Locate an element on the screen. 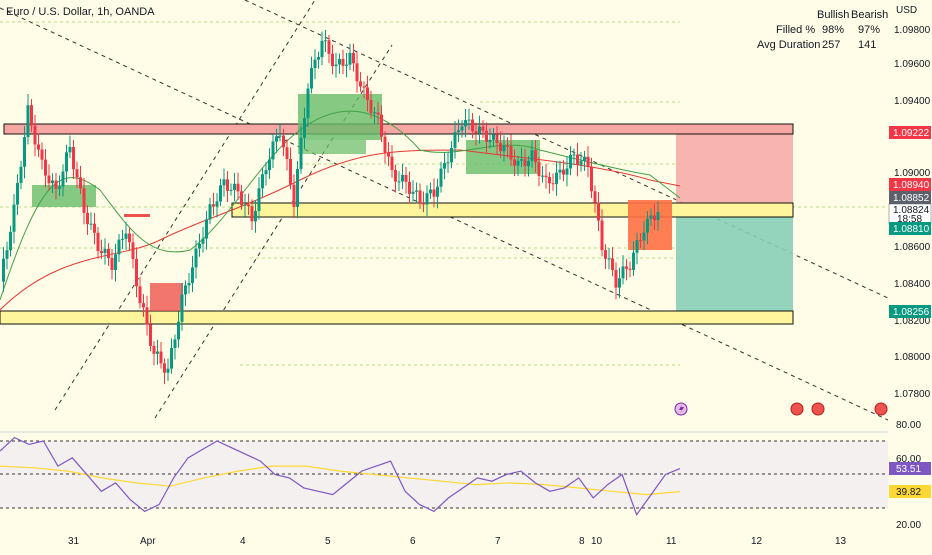  support-zone-upper is located at coordinates (512, 210).